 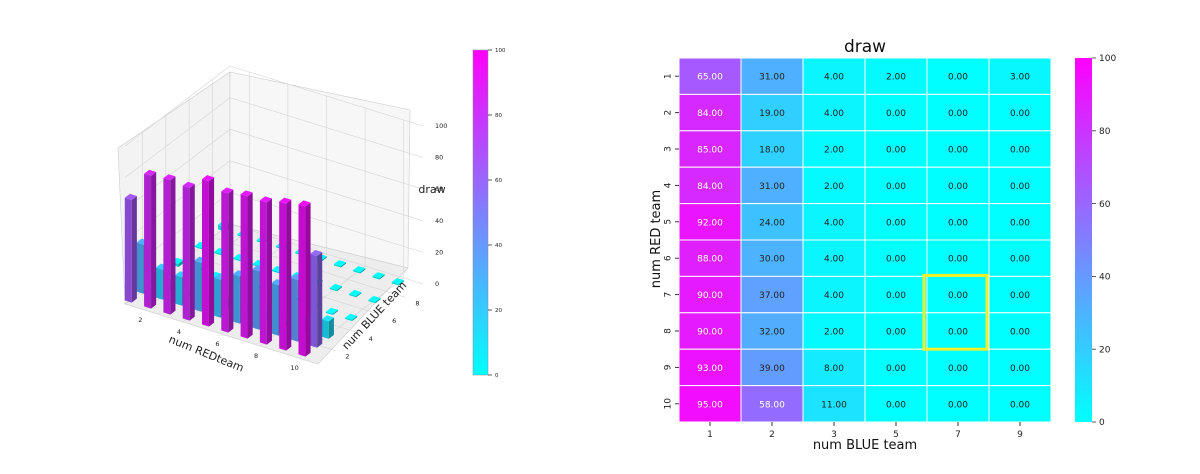 I want to click on y-tick-labels: 2 4 6 8, so click(x=382, y=329).